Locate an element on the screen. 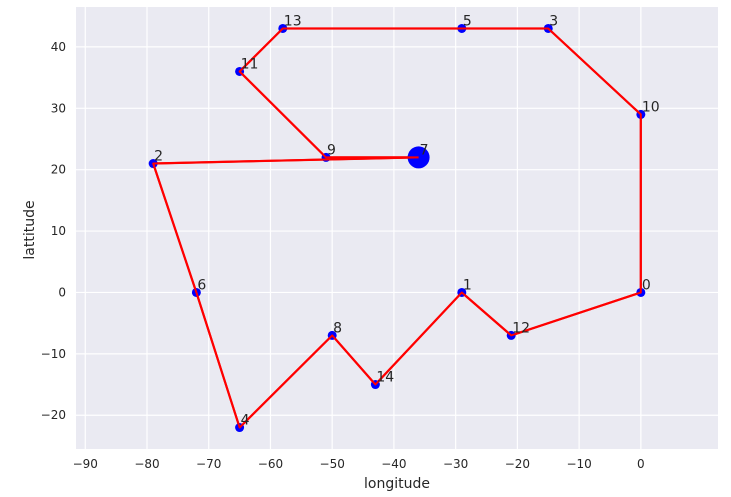  node-label: 5 is located at coordinates (467, 21).